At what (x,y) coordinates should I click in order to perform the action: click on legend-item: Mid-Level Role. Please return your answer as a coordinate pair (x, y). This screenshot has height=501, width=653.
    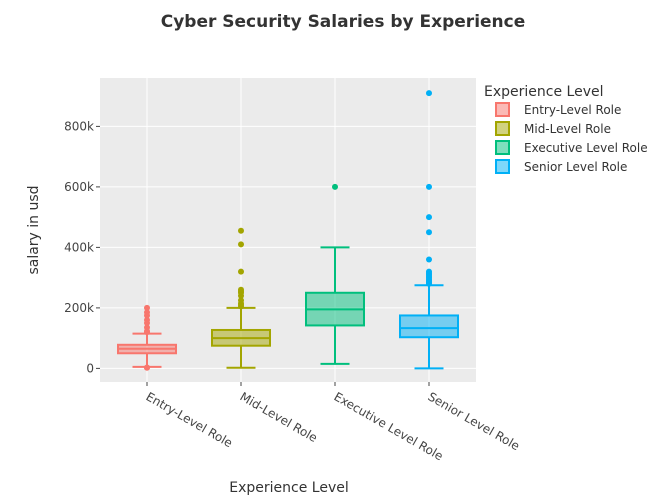
    Looking at the image, I should click on (553, 128).